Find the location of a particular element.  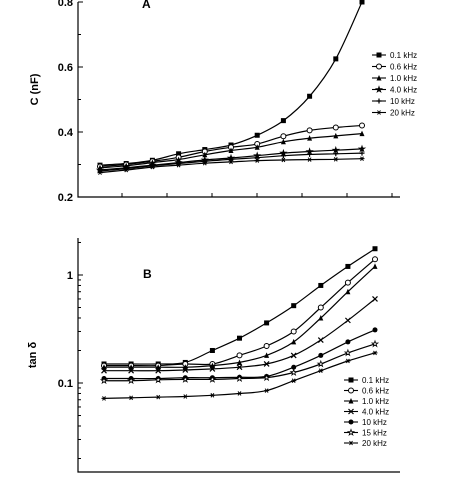

y-axis-label: C (nF) is located at coordinates (35, 89).